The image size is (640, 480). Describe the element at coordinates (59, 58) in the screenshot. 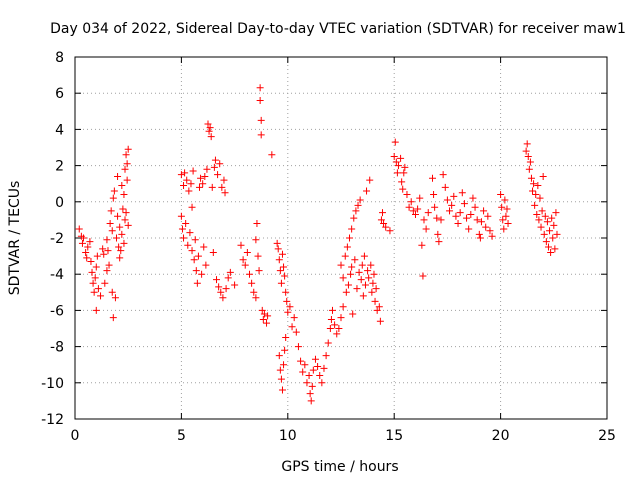

I see `y-tick-label: 8` at that location.